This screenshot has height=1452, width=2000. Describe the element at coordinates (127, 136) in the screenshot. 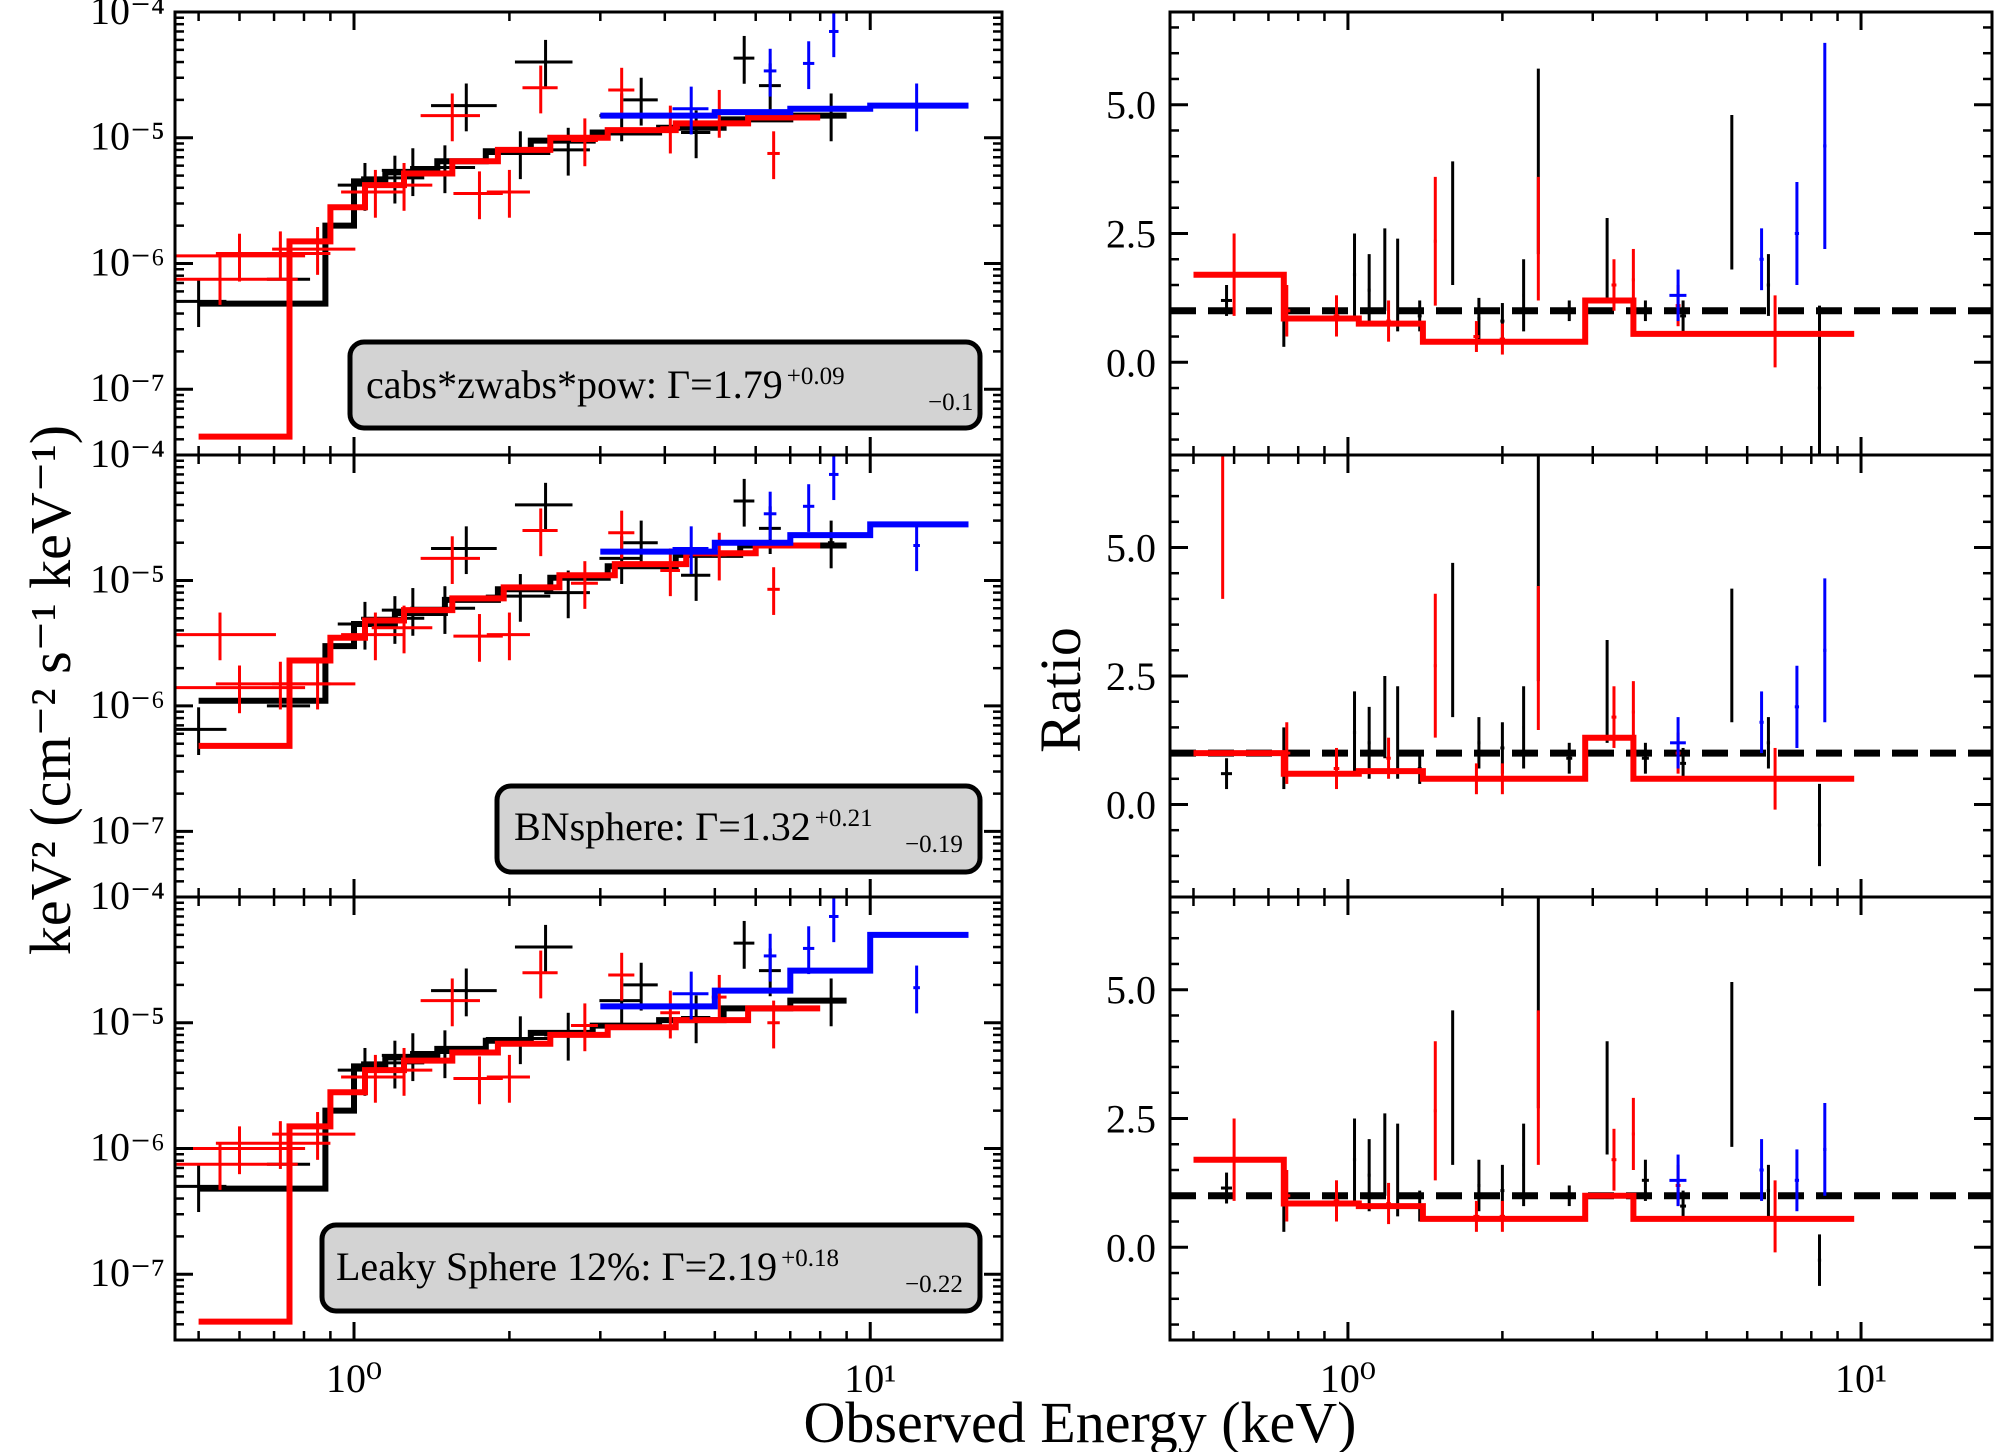

I see `y-tick-label: 10⁻⁵` at that location.